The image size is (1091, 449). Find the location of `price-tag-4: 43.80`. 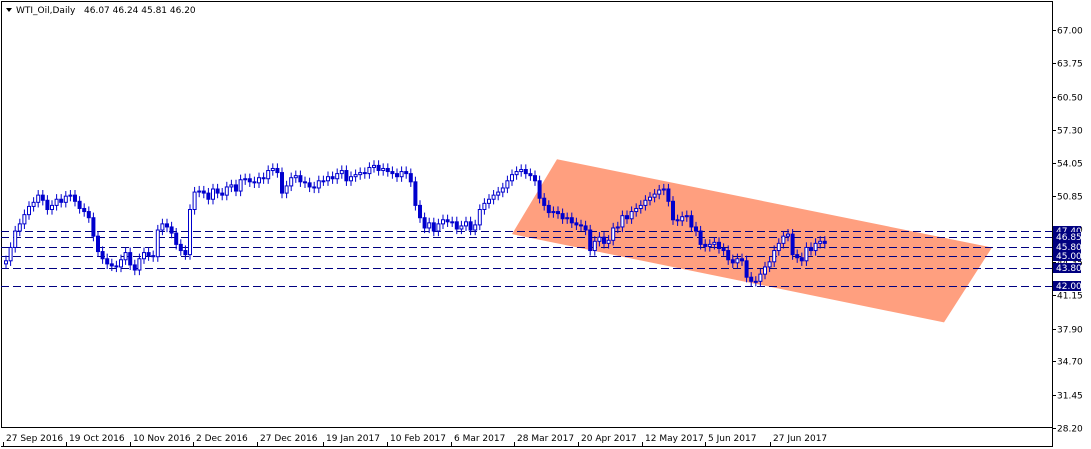

price-tag-4: 43.80 is located at coordinates (1069, 269).